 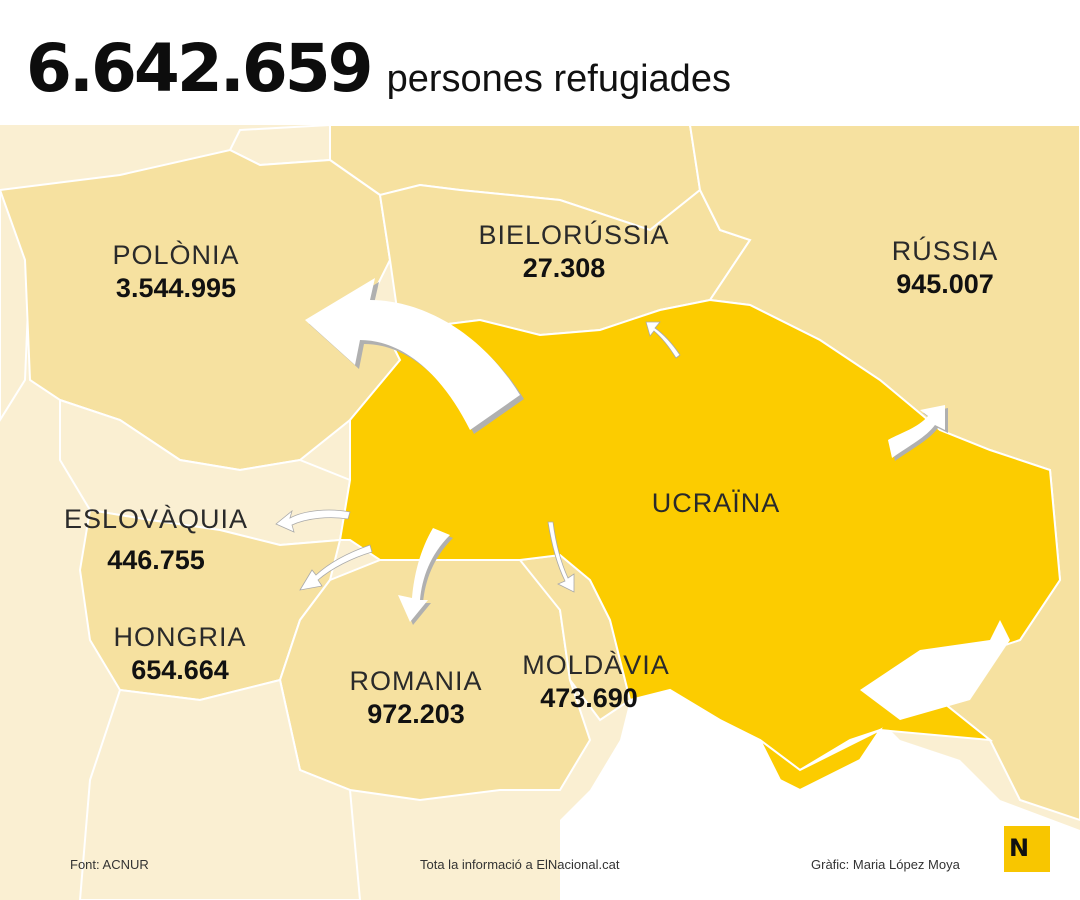 I want to click on headline-subtitle: persones refugiades, so click(x=558, y=79).